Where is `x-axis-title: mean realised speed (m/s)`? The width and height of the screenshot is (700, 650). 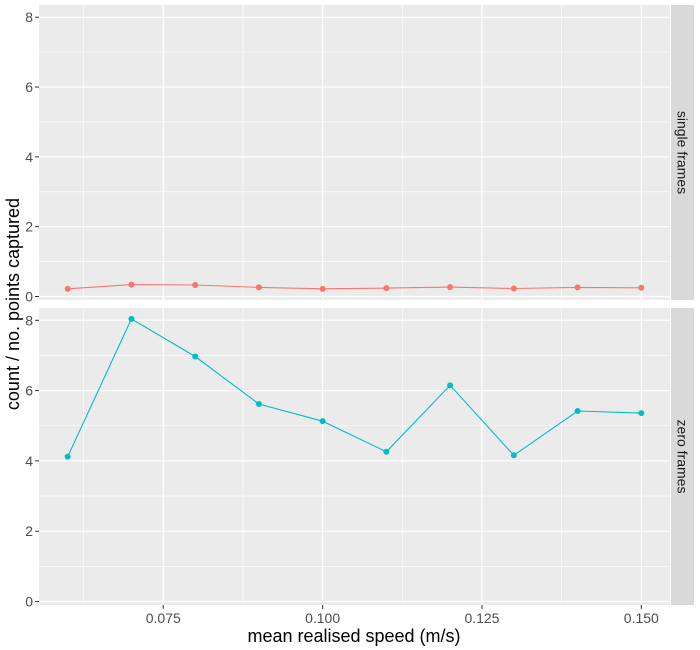 x-axis-title: mean realised speed (m/s) is located at coordinates (353, 636).